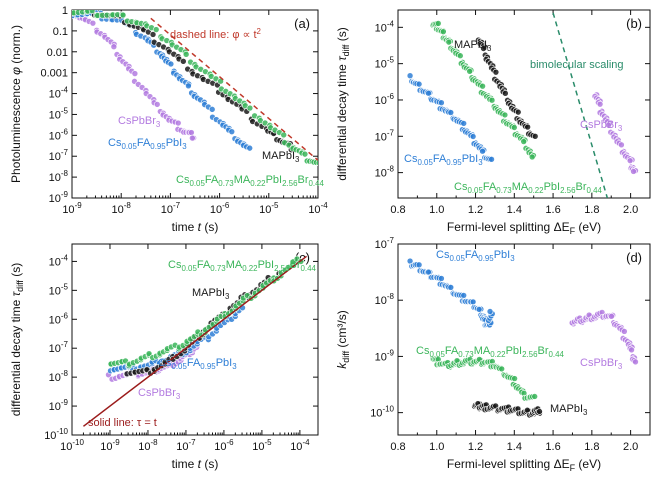  Describe the element at coordinates (65, 11) in the screenshot. I see `y-tick-label: 1` at that location.